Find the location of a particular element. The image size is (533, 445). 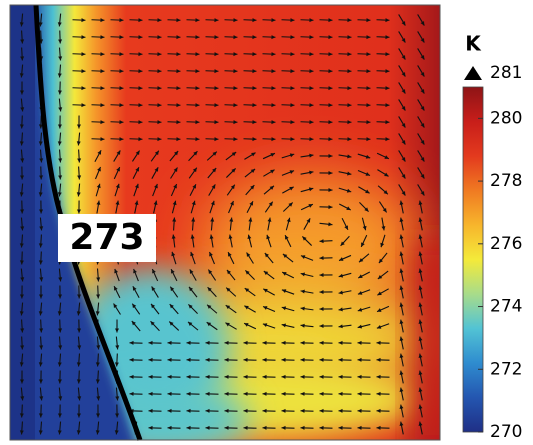

colorbar-unit: K is located at coordinates (473, 44).